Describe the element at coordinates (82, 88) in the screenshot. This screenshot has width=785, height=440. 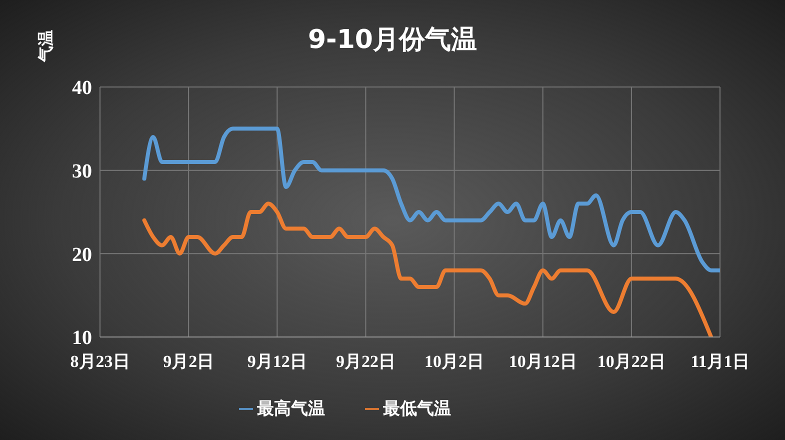
I see `y-tick-label: 40` at that location.